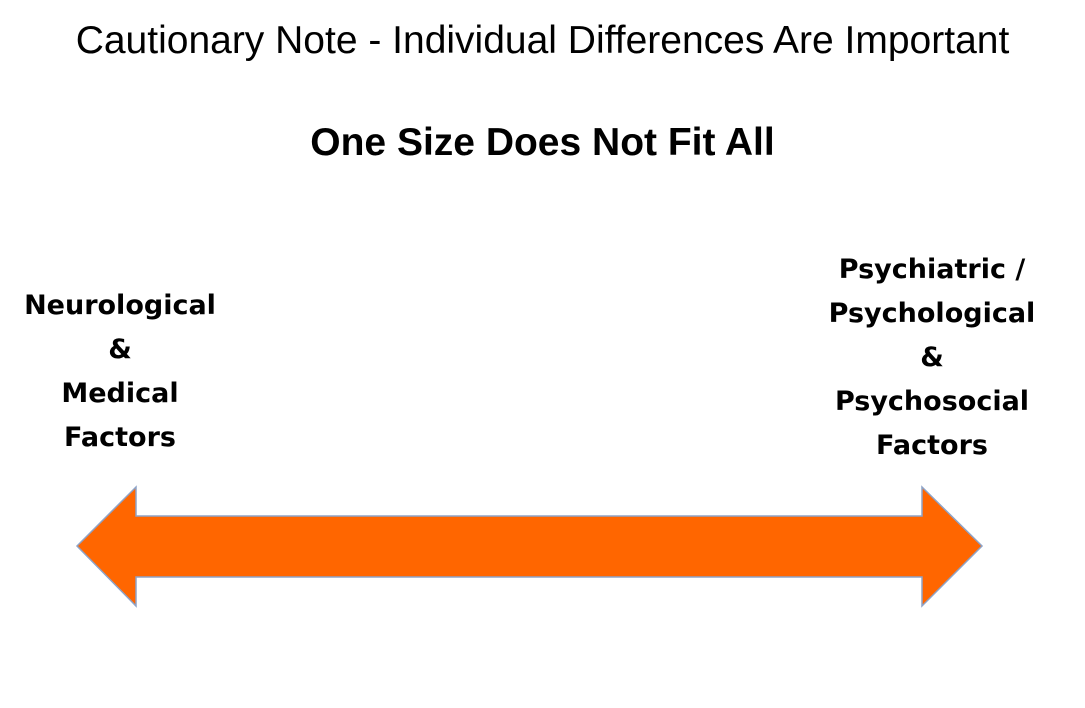 The width and height of the screenshot is (1085, 708). What do you see at coordinates (529, 546) in the screenshot?
I see `double-headed-arrow` at bounding box center [529, 546].